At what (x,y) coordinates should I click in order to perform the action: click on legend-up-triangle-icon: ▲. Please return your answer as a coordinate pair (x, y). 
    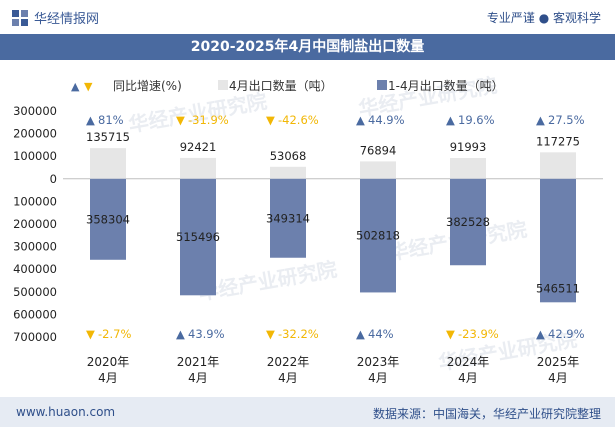
    Looking at the image, I should click on (75, 86).